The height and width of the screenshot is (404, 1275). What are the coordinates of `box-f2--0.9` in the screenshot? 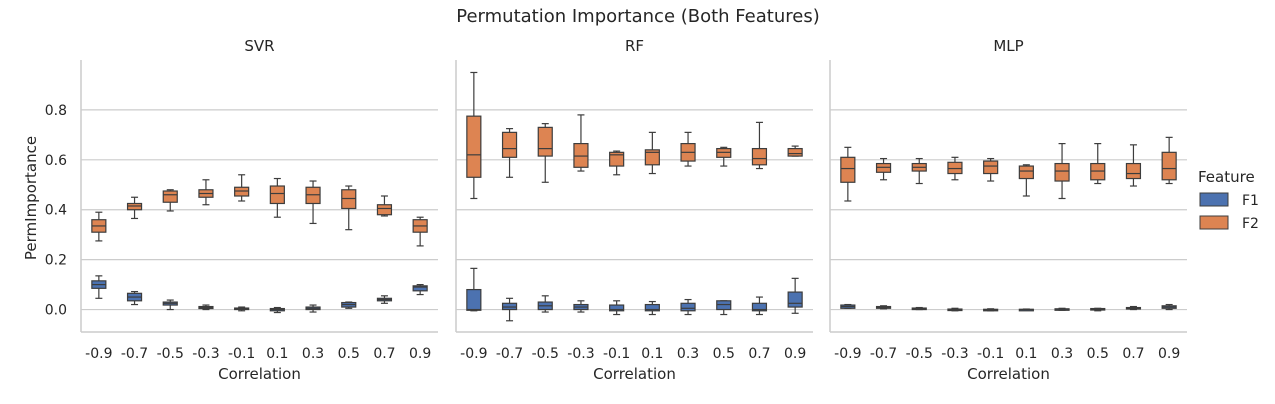 It's located at (474, 135).